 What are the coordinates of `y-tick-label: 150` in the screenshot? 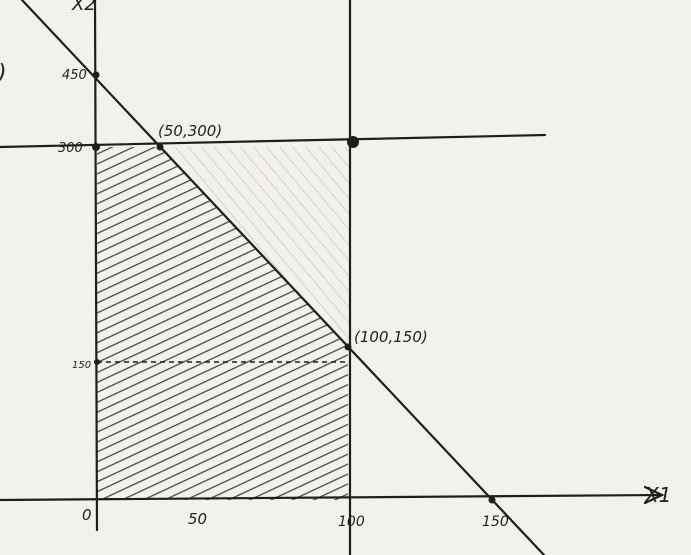 It's located at (81, 365).